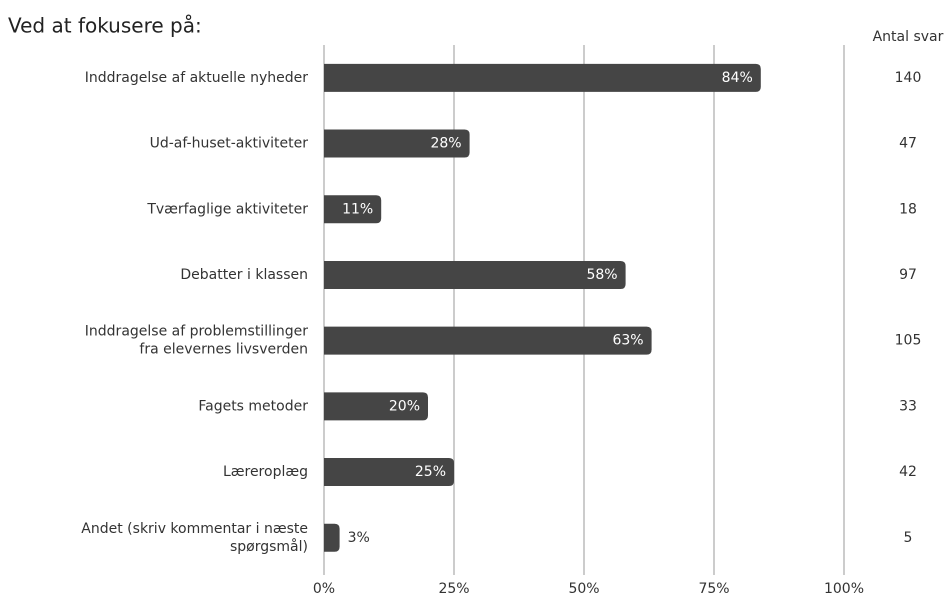 Image resolution: width=950 pixels, height=598 pixels. Describe the element at coordinates (627, 341) in the screenshot. I see `value-label: 63%` at that location.